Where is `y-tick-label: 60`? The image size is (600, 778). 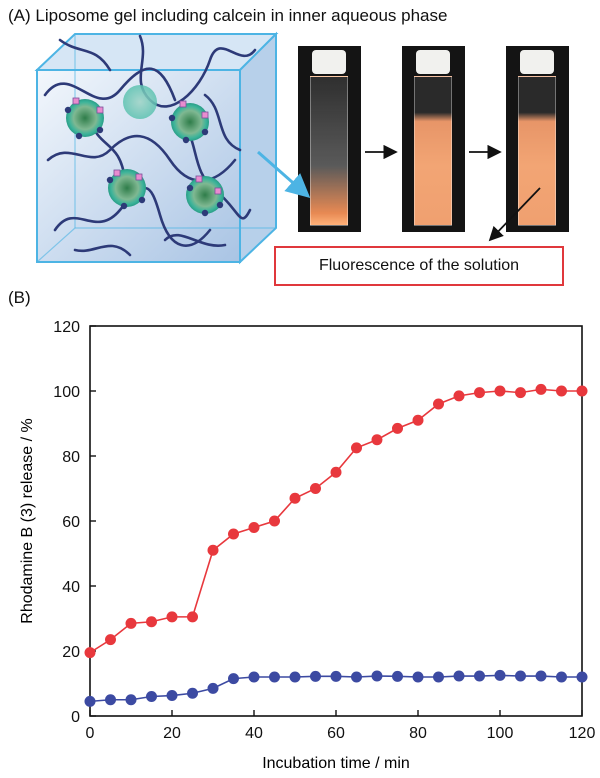 y-tick-label: 60 is located at coordinates (71, 522).